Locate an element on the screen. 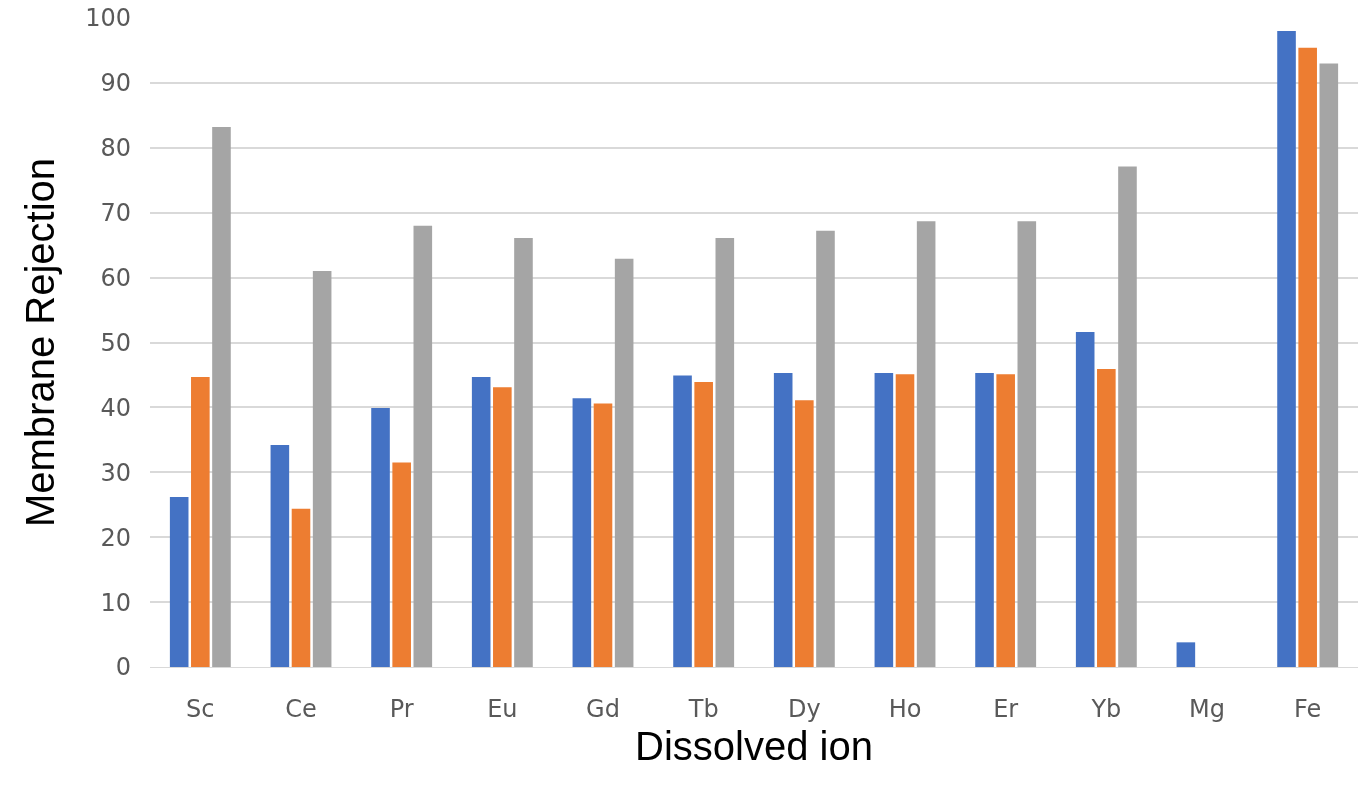  x-axis-title: Dissolved ion is located at coordinates (754, 746).